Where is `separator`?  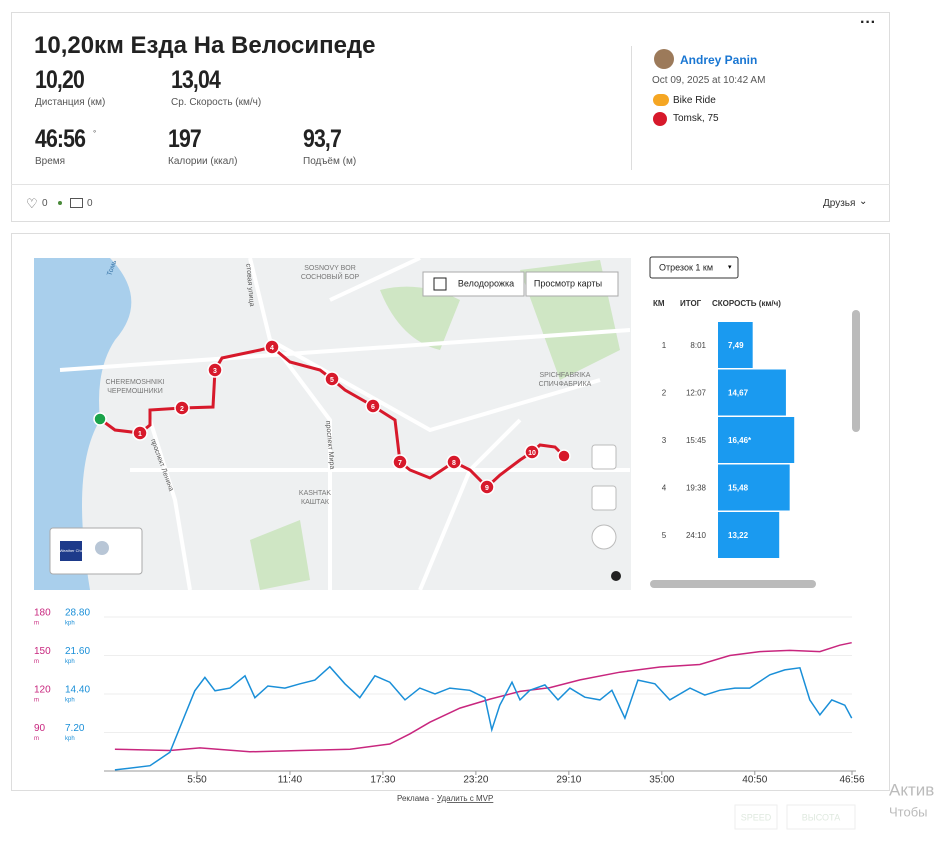
separator is located at coordinates (450, 184).